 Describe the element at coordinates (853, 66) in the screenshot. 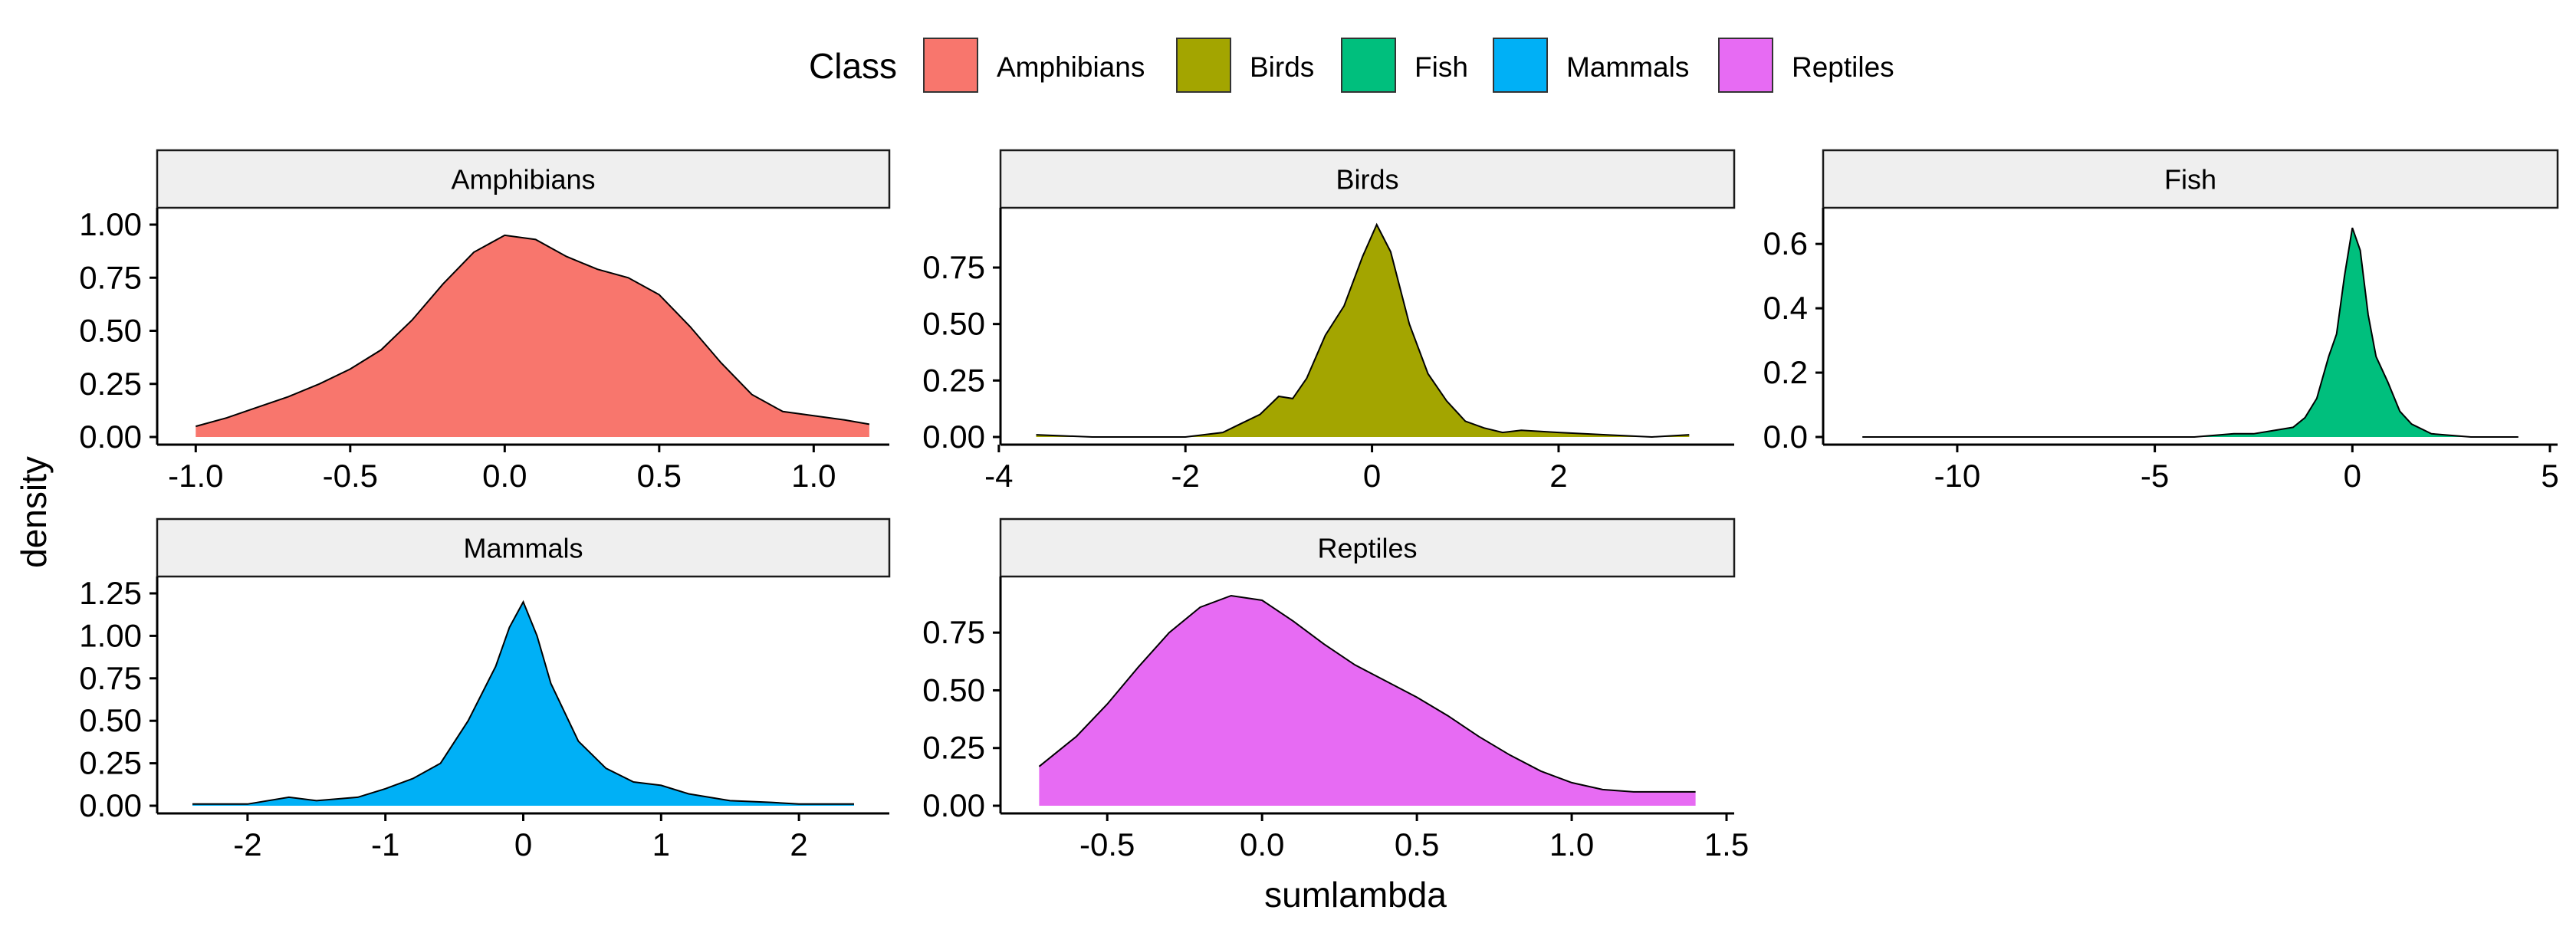

I see `legend-title: Class` at that location.